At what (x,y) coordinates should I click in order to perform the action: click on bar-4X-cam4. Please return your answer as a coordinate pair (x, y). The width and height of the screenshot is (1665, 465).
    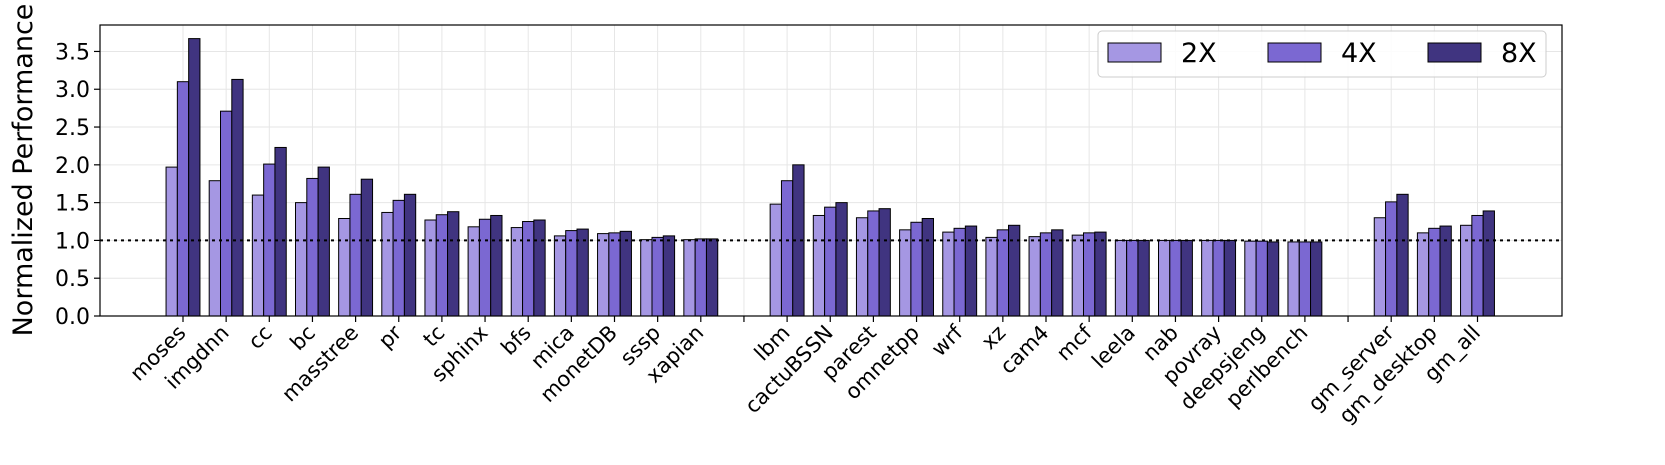
    Looking at the image, I should click on (1046, 274).